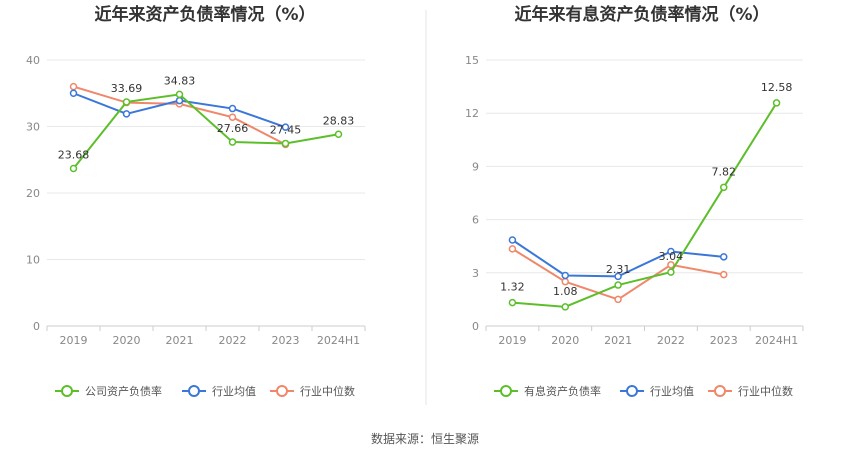  Describe the element at coordinates (475, 166) in the screenshot. I see `y-tick-label: 9` at that location.